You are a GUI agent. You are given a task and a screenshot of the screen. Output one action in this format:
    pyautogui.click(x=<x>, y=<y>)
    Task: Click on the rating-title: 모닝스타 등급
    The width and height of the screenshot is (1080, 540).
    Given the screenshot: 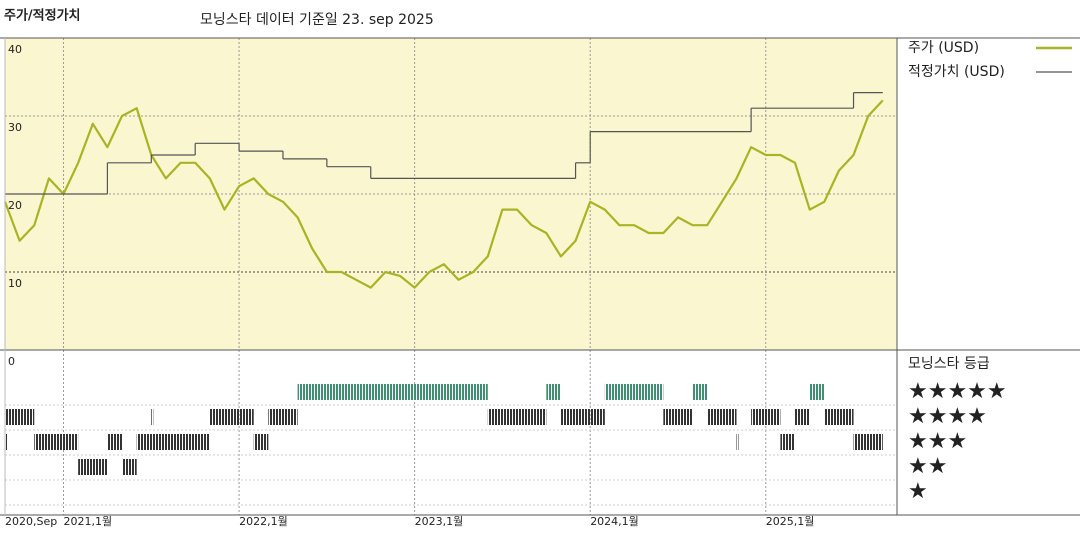 What is the action you would take?
    pyautogui.click(x=949, y=364)
    